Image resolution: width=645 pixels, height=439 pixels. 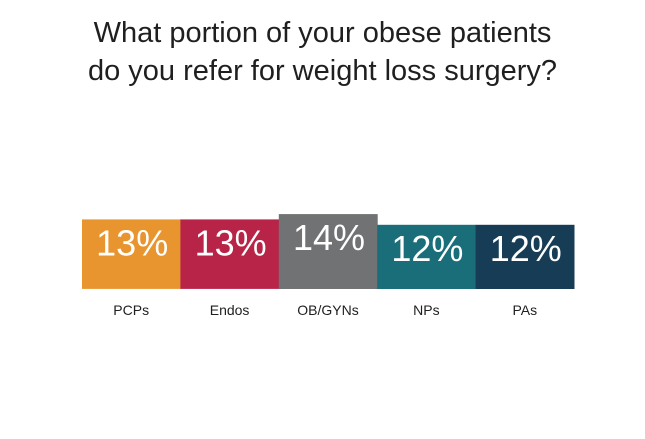 What do you see at coordinates (426, 310) in the screenshot?
I see `category-label: NPs` at bounding box center [426, 310].